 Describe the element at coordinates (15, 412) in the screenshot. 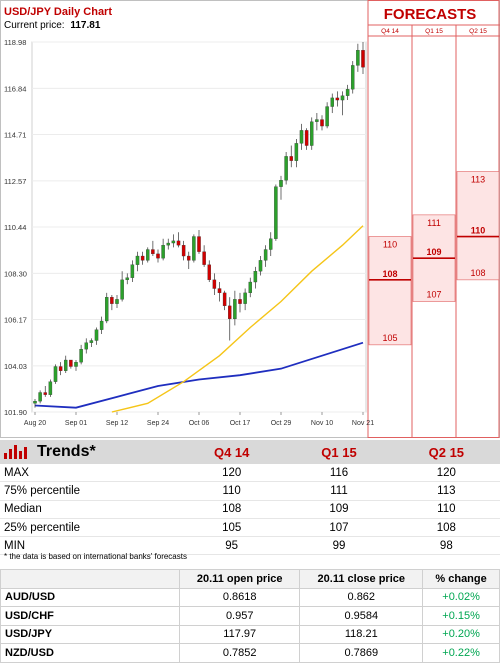

I see `y-tick-label: 101.90` at that location.